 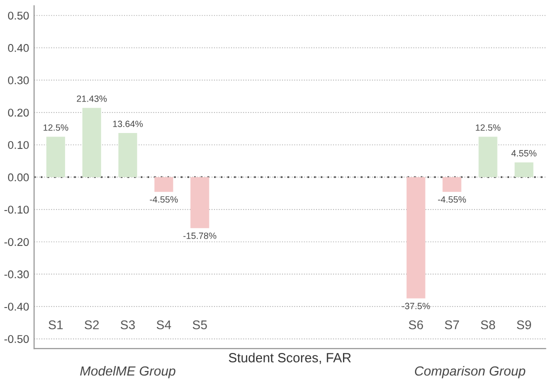 I want to click on x-axis-title: Student Scores, FAR, so click(x=289, y=358).